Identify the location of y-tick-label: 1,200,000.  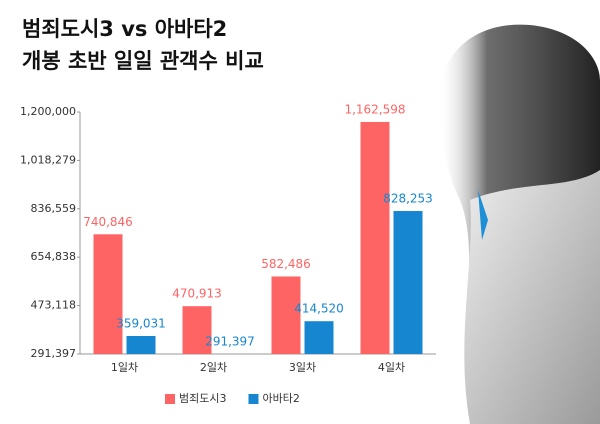
(48, 111).